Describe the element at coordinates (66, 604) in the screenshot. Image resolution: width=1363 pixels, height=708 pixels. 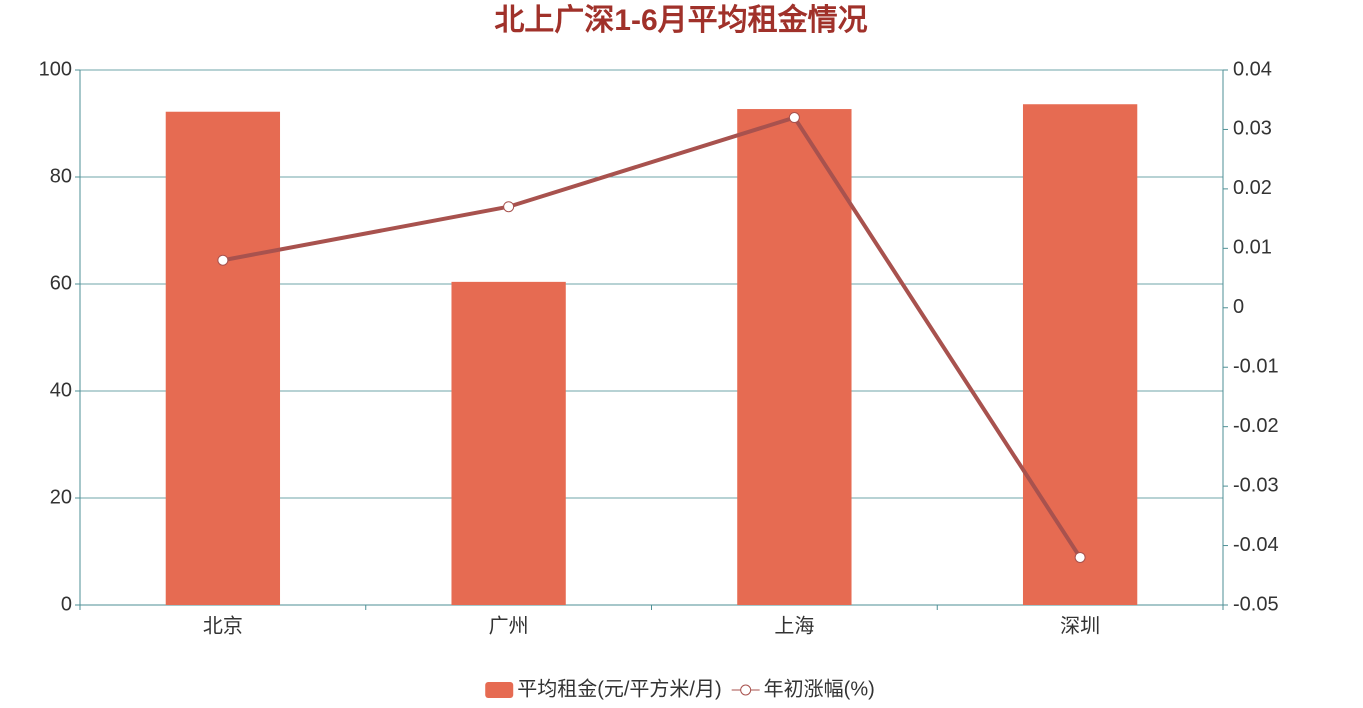
I see `y-tick-label: 0` at that location.